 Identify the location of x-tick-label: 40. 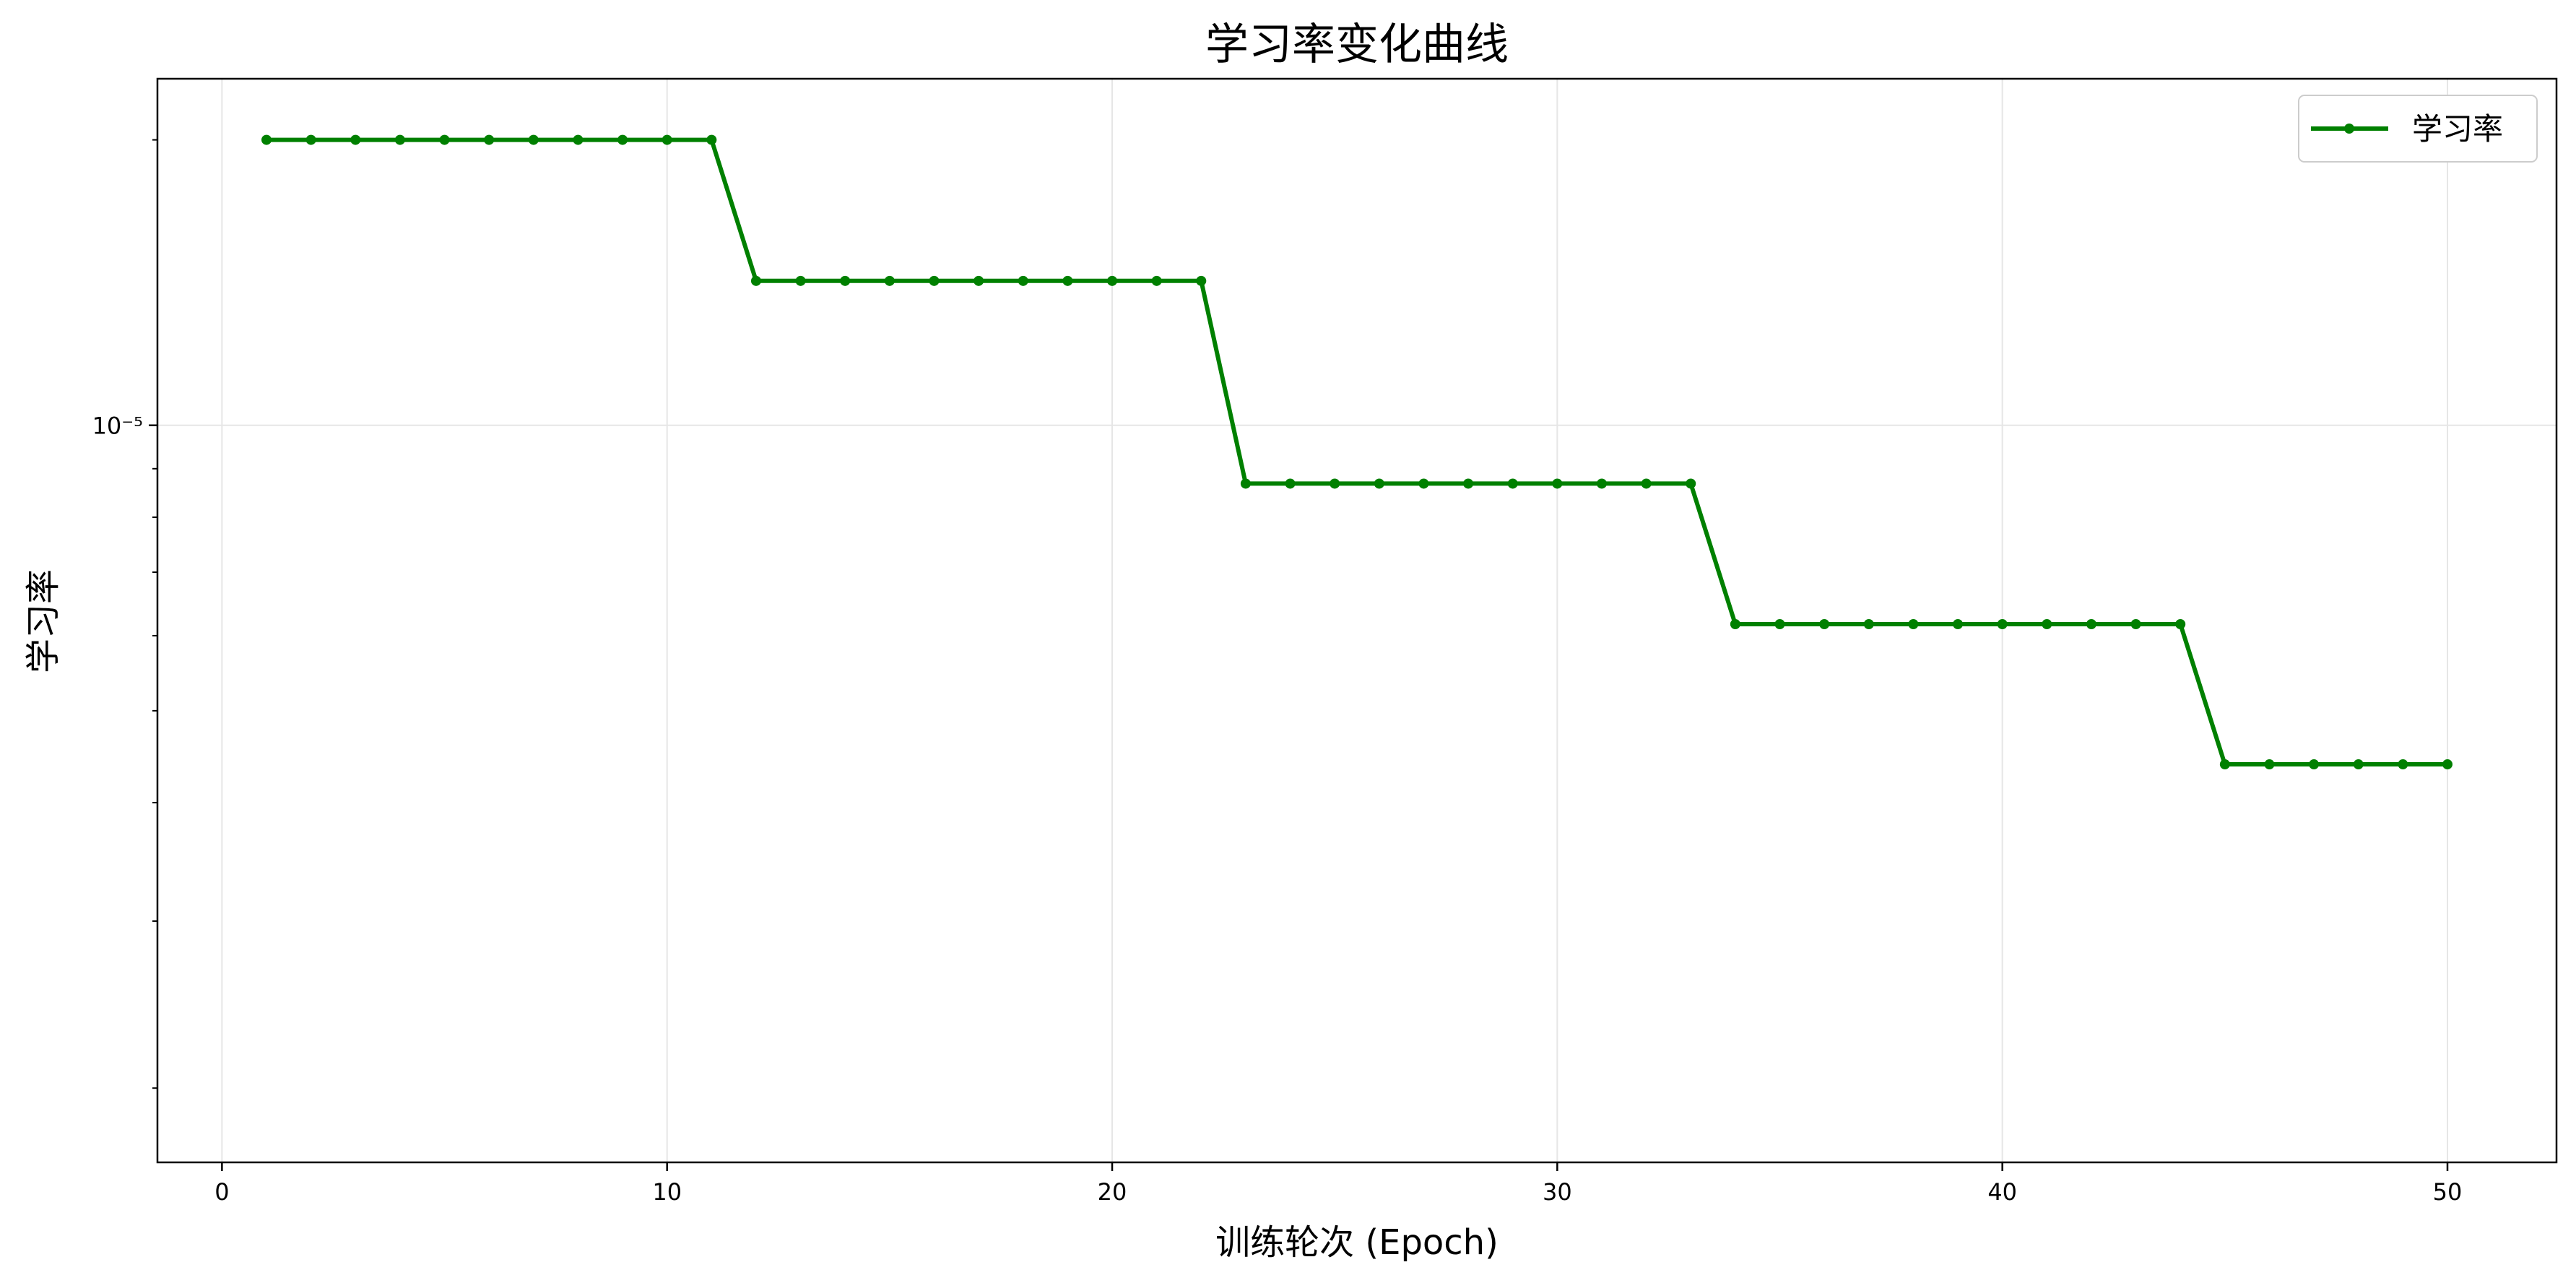
(2002, 1192).